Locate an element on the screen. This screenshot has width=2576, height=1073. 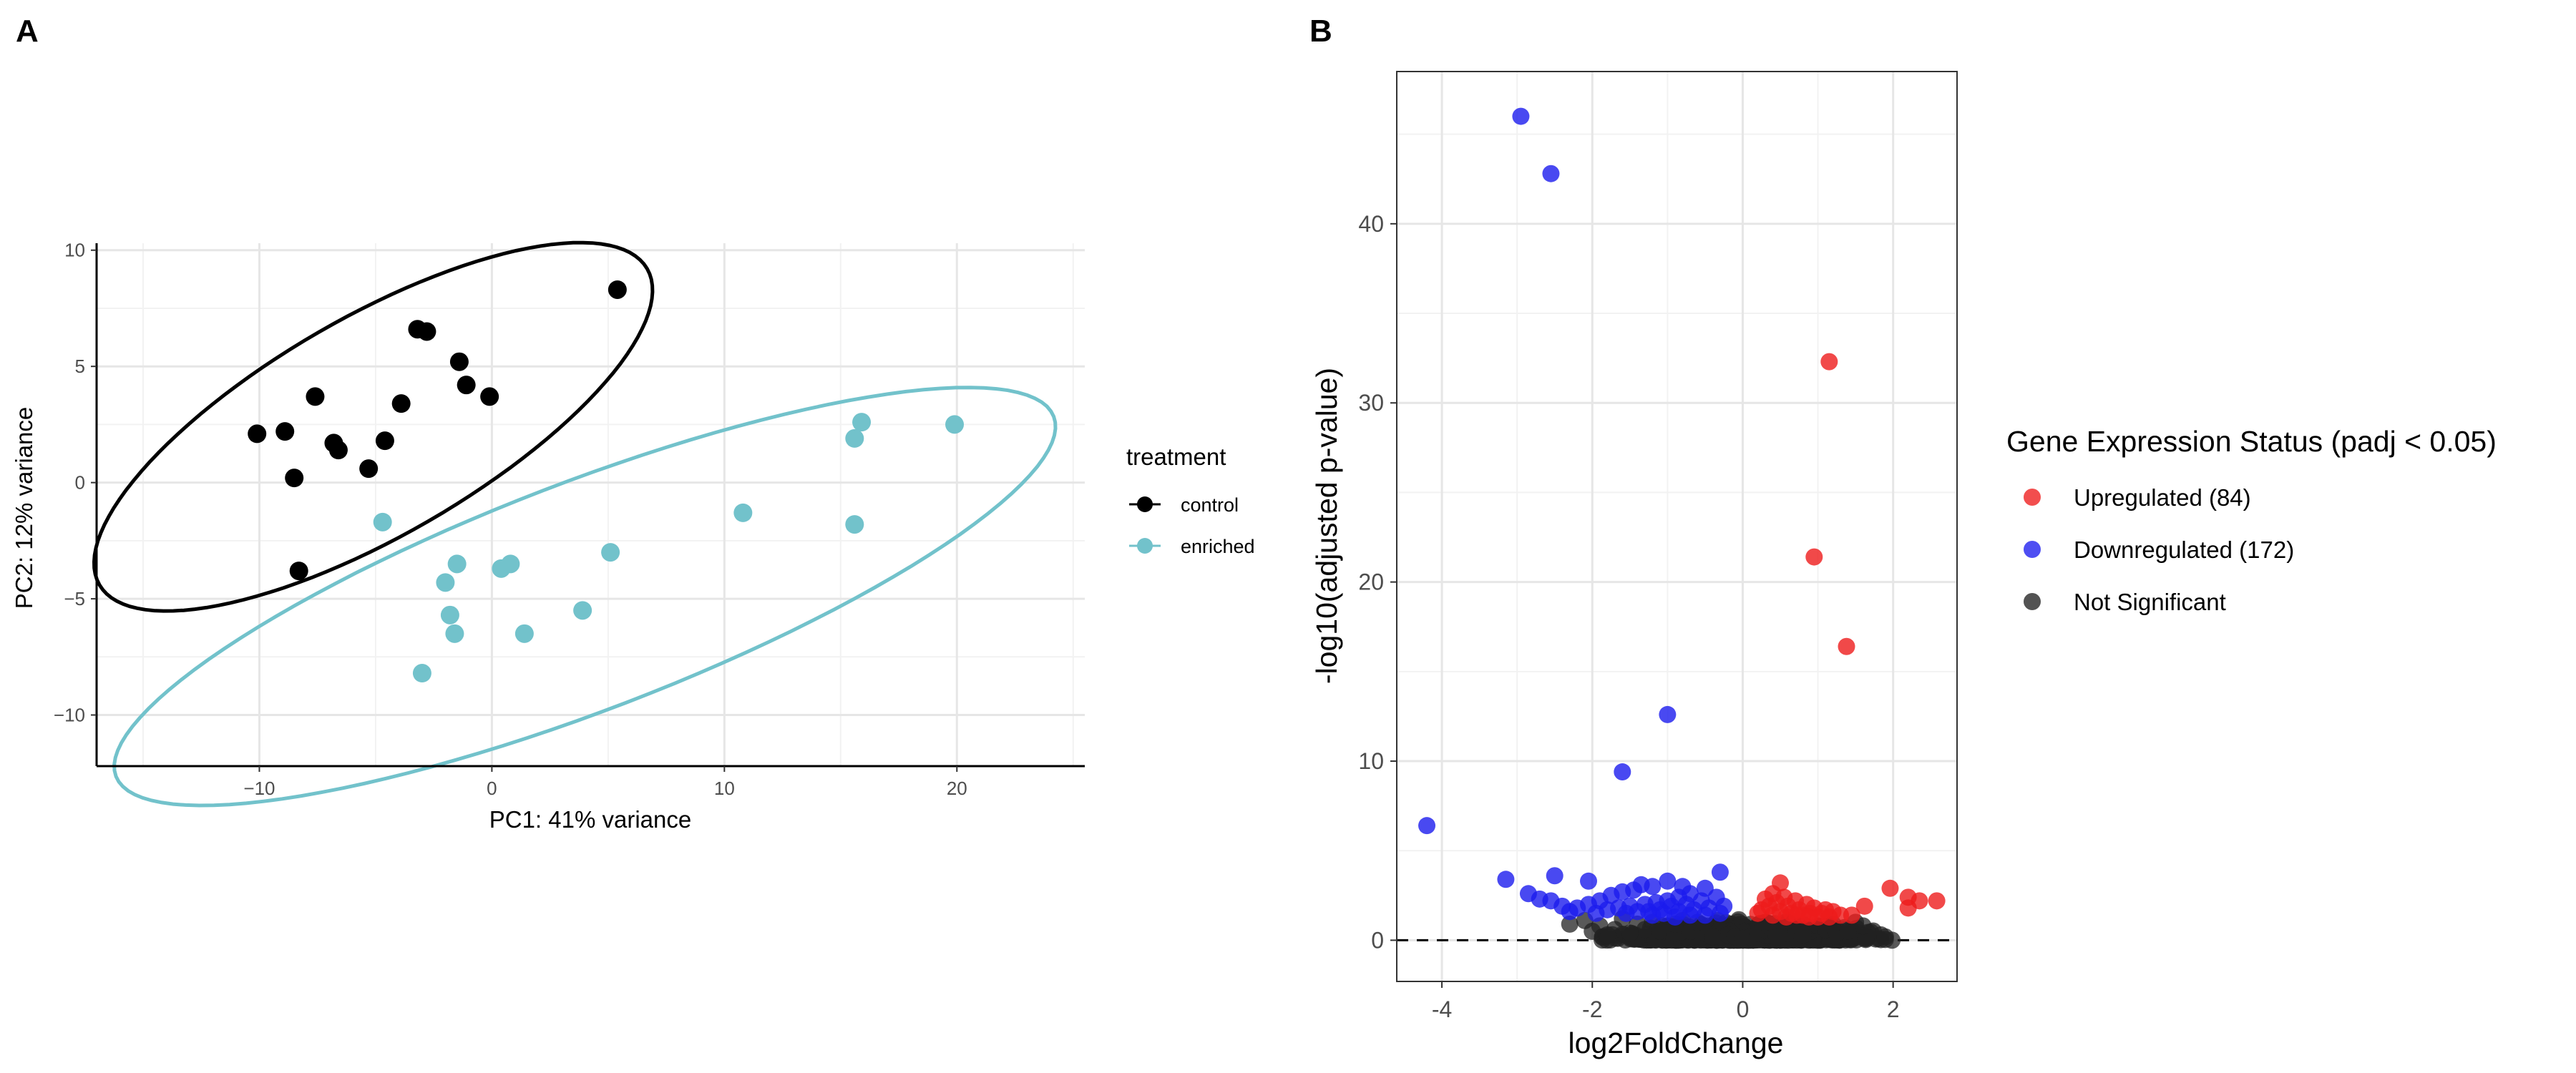
volcano-legend-title: Gene Expression Status (padj < 0.05) is located at coordinates (2251, 441).